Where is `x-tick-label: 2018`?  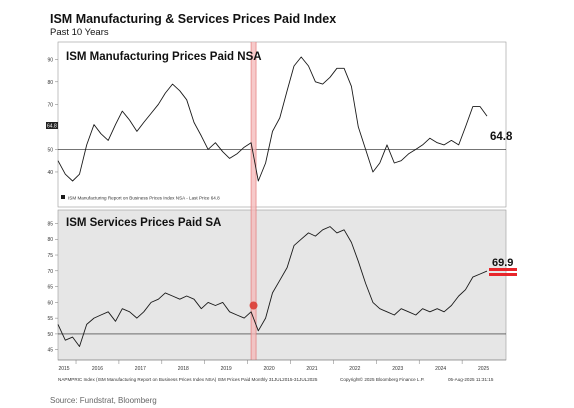 x-tick-label: 2018 is located at coordinates (183, 369).